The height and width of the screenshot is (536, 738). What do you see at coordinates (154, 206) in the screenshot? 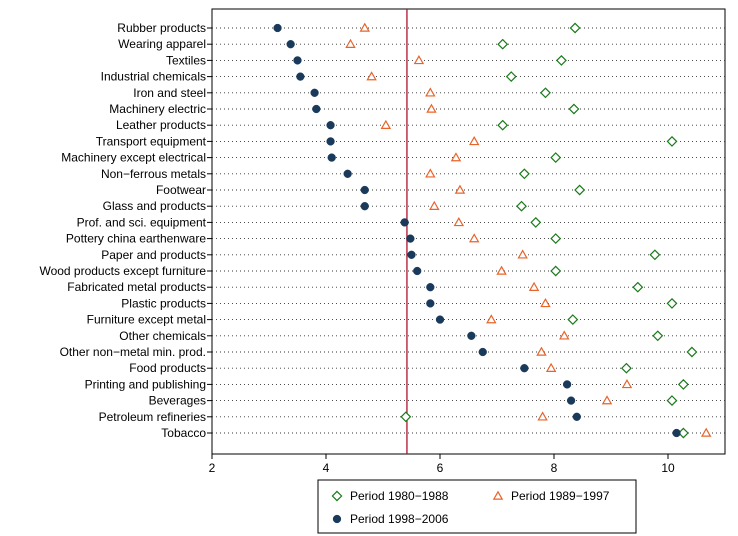
I see `category-label: Glass and products` at bounding box center [154, 206].